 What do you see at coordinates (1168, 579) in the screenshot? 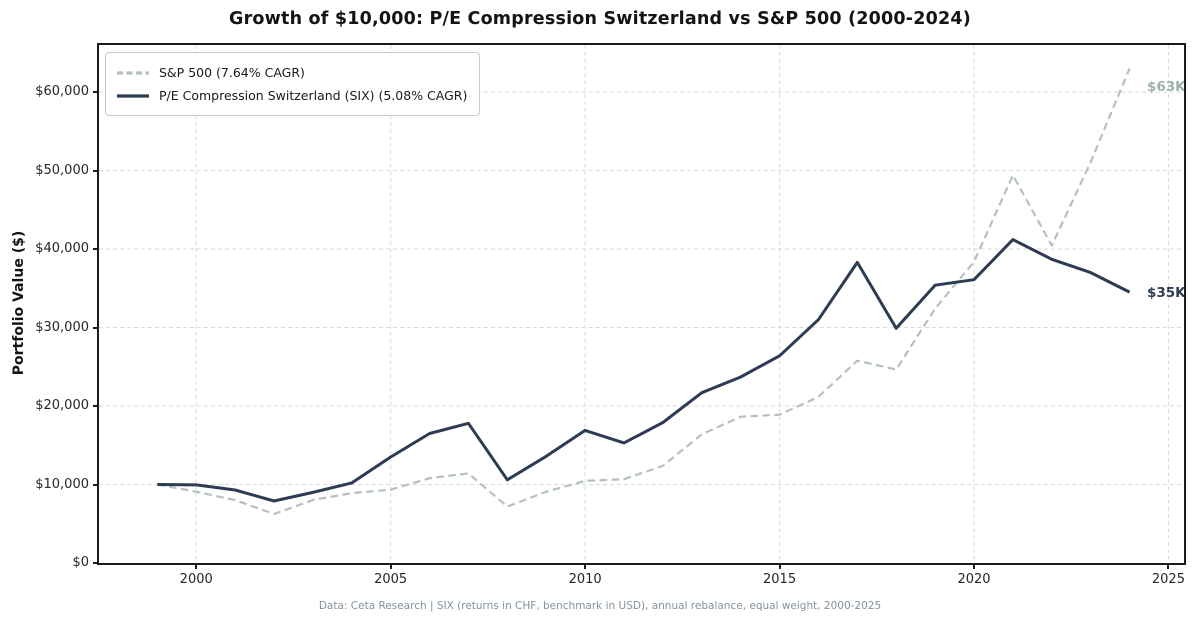
I see `x-tick-label: 2025` at bounding box center [1168, 579].